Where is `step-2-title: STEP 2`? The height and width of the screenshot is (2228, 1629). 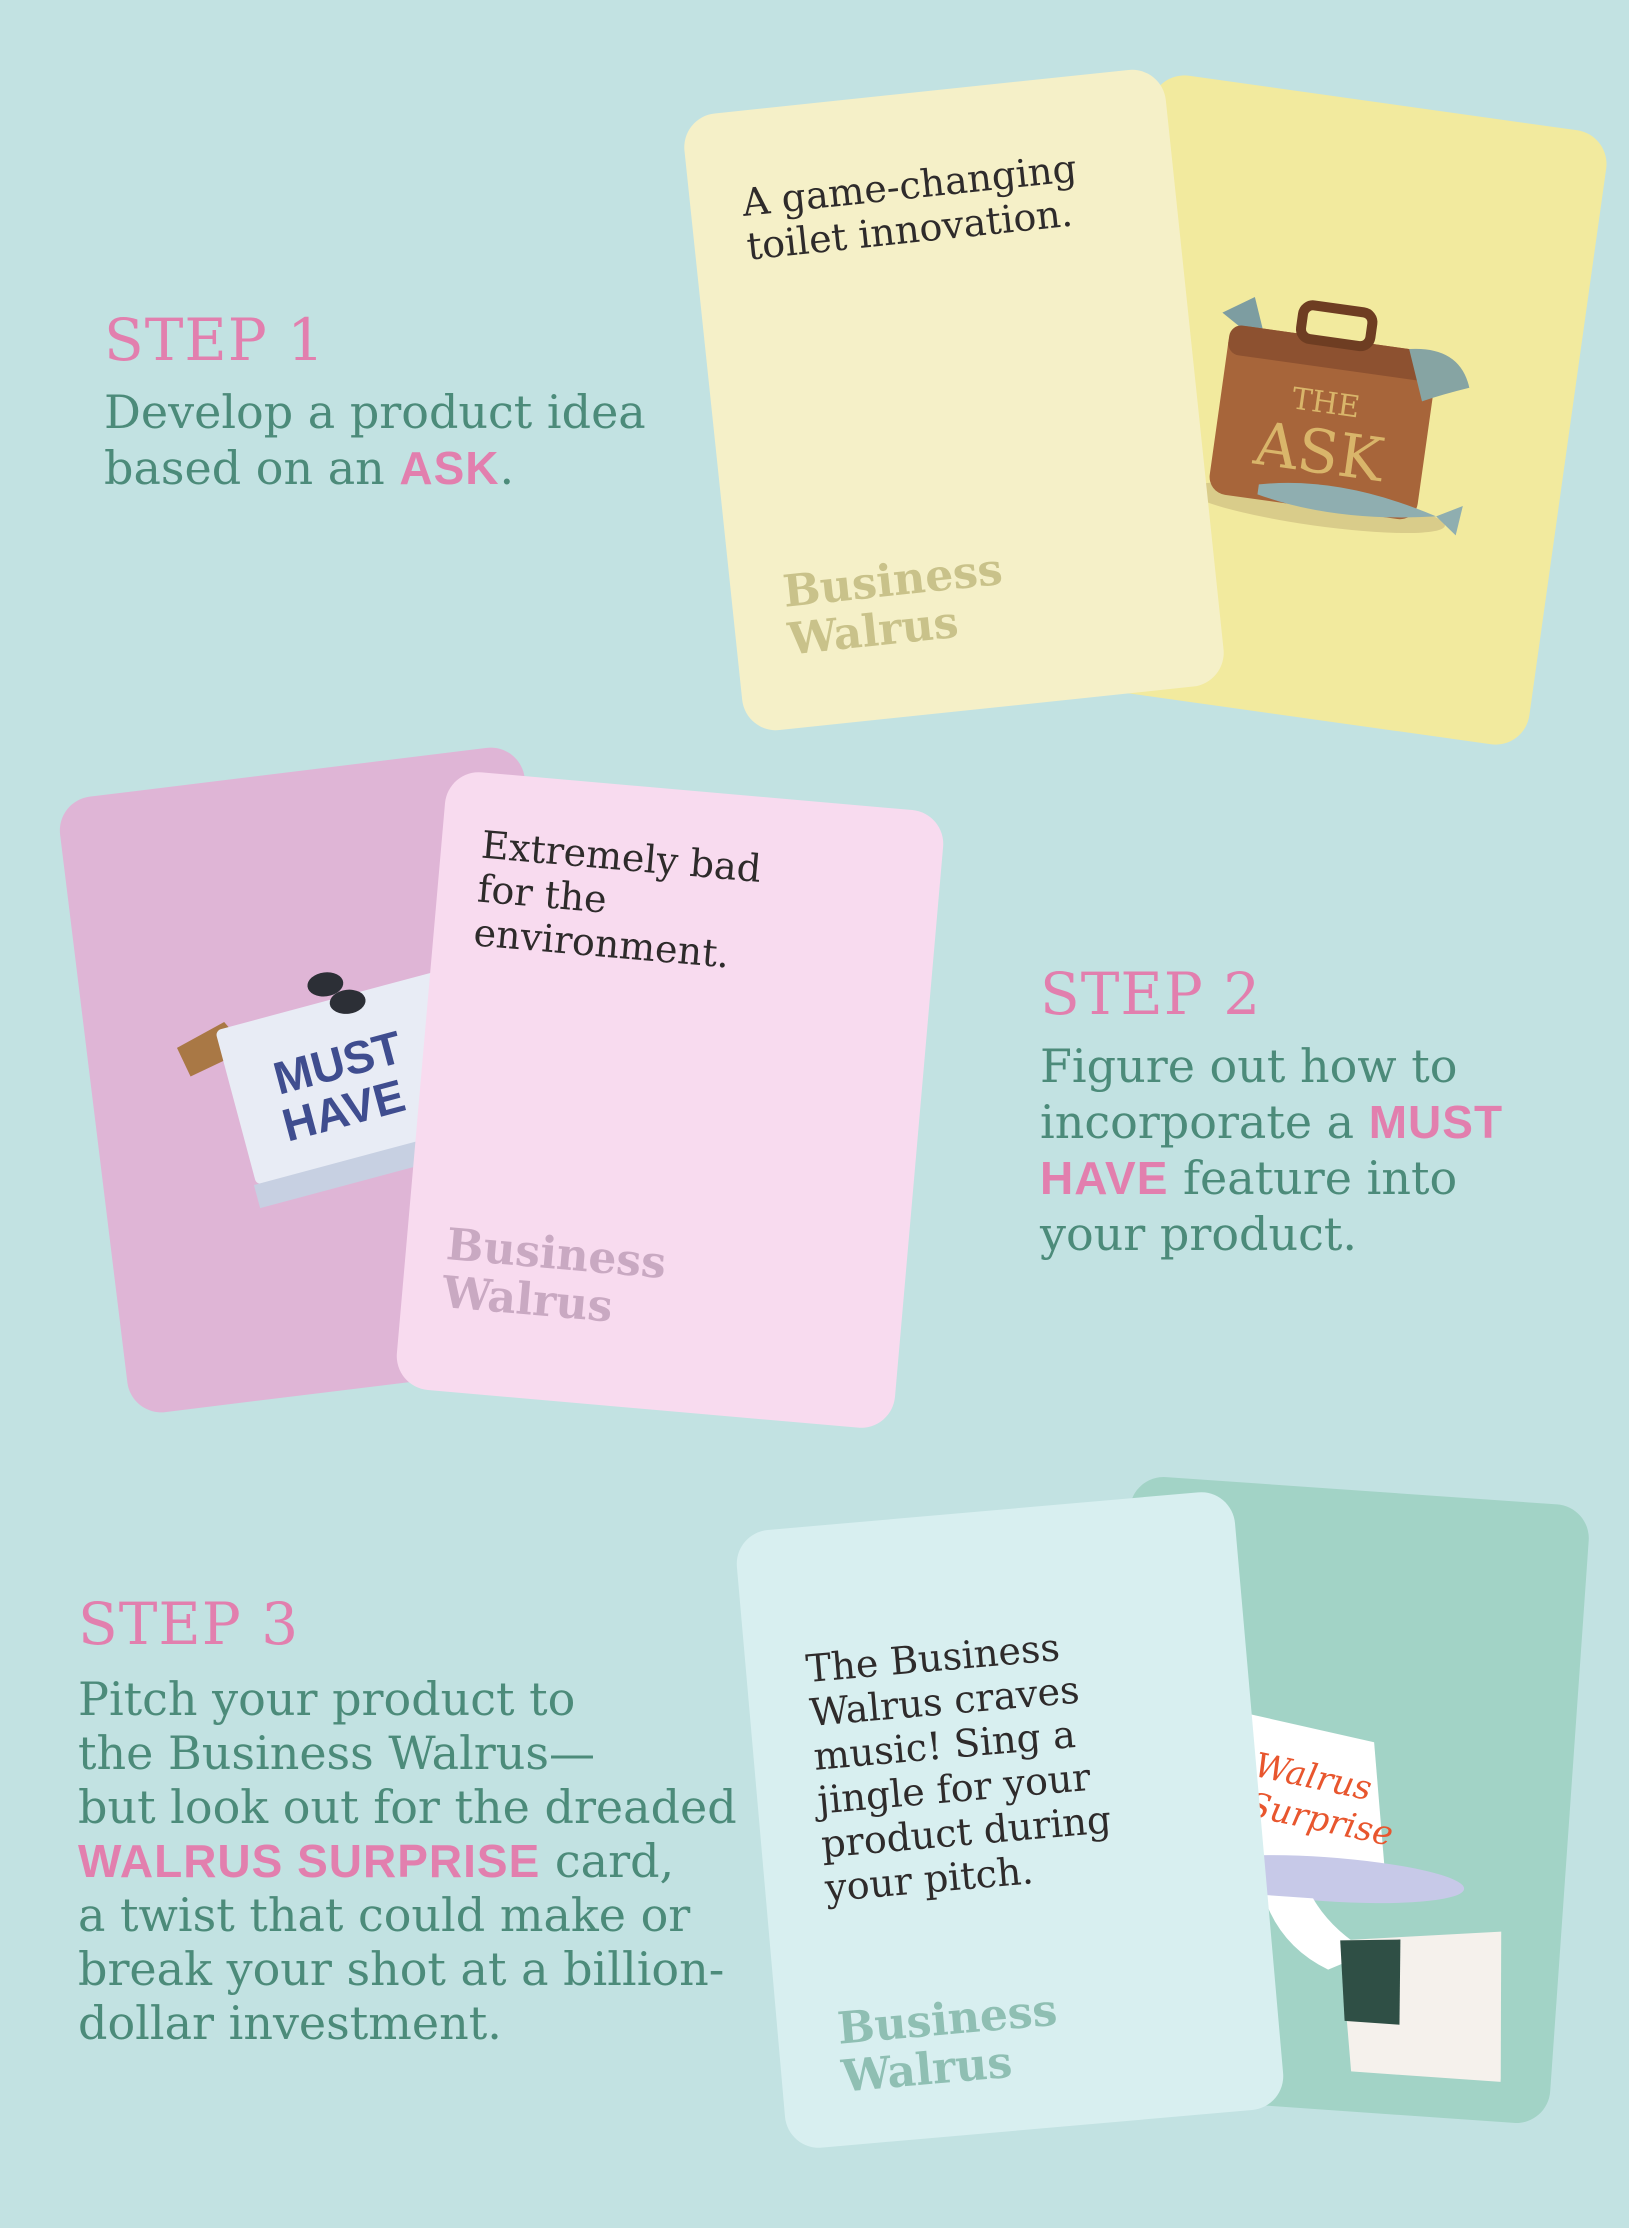 step-2-title: STEP 2 is located at coordinates (1151, 994).